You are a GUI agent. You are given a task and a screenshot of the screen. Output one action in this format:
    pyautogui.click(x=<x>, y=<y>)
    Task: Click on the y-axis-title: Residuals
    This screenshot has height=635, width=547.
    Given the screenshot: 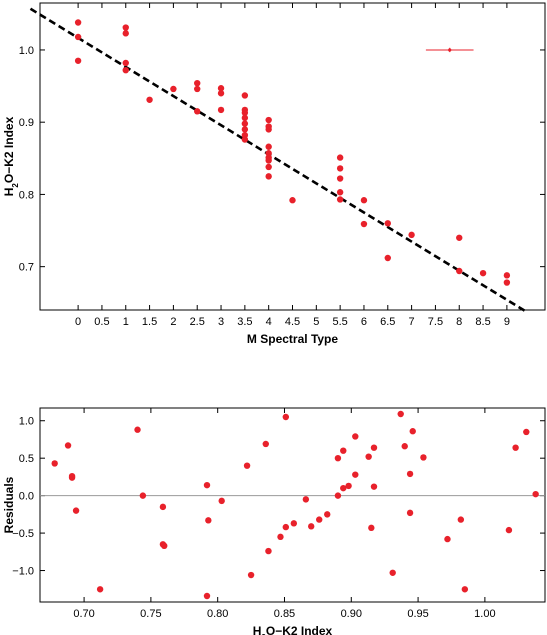 What is the action you would take?
    pyautogui.click(x=9, y=504)
    